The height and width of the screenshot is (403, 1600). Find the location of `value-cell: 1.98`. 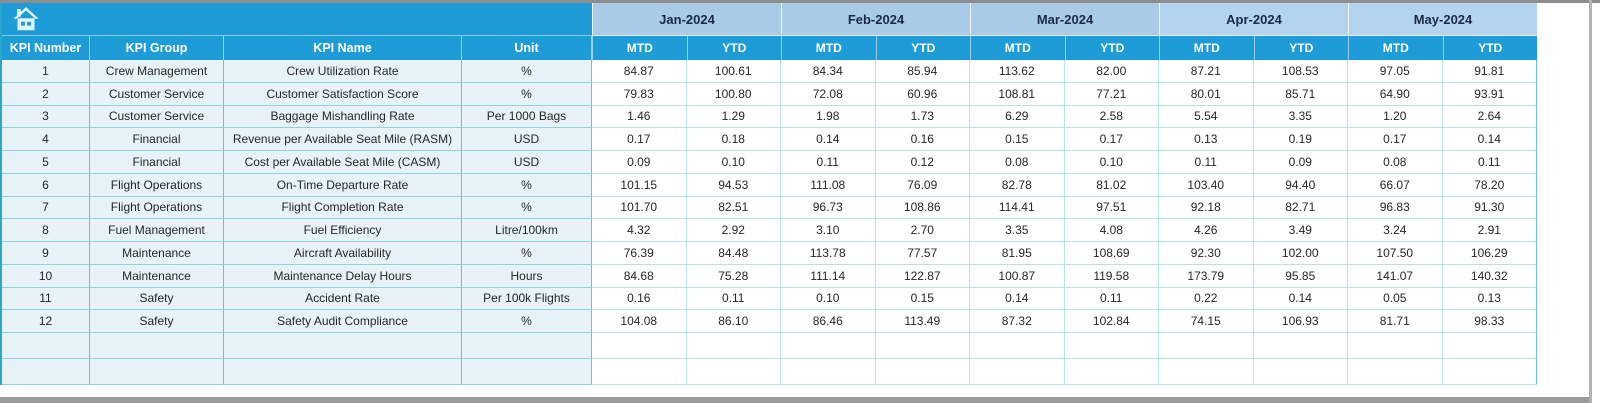

value-cell: 1.98 is located at coordinates (828, 117).